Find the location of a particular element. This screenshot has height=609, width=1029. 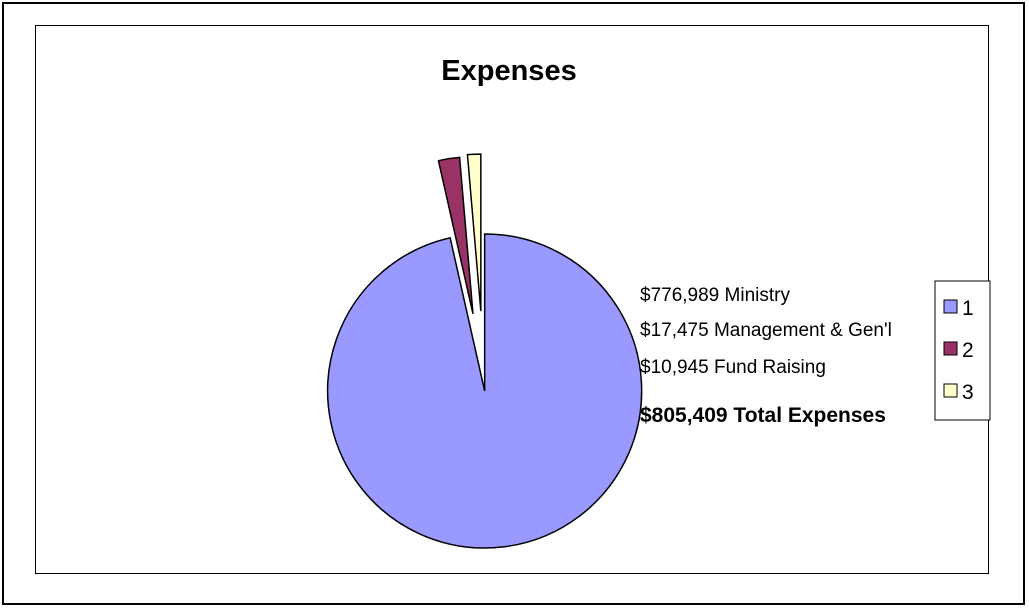

annotation-fund-raising: $10,945 Fund Raising is located at coordinates (733, 367).